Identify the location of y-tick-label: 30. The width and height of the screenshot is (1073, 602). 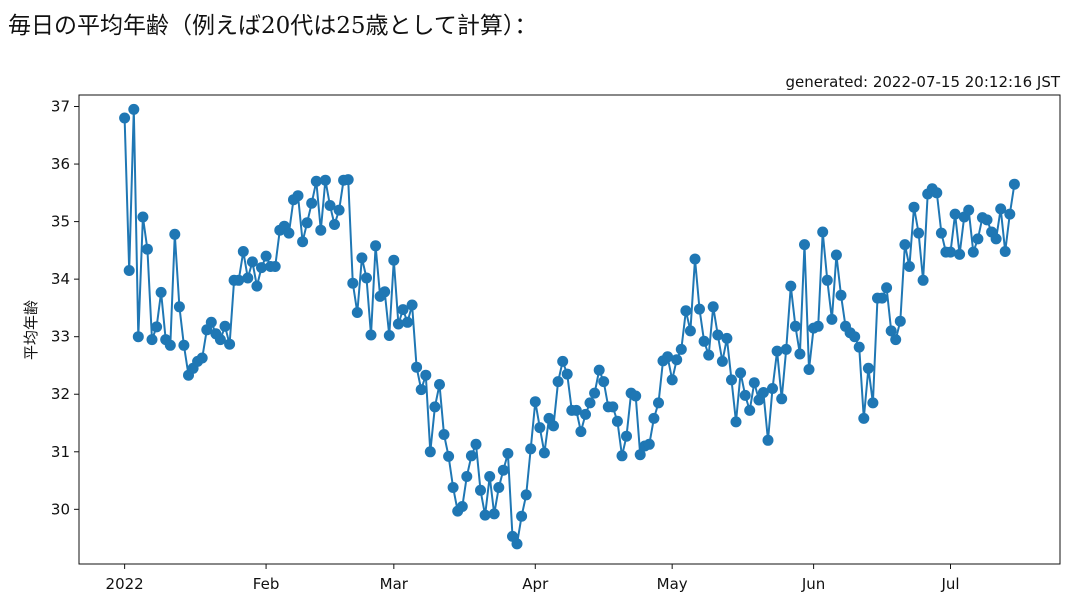
(60, 509).